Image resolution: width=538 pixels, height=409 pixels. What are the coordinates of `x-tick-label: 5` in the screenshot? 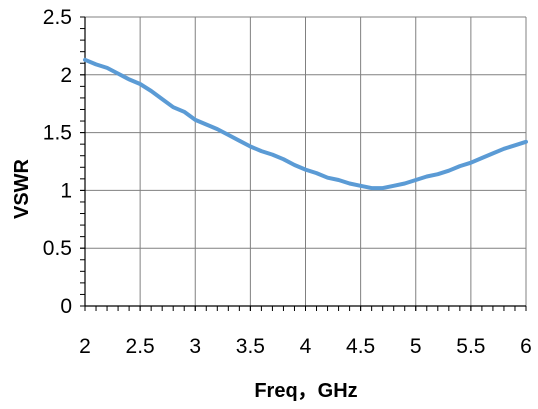 It's located at (416, 346).